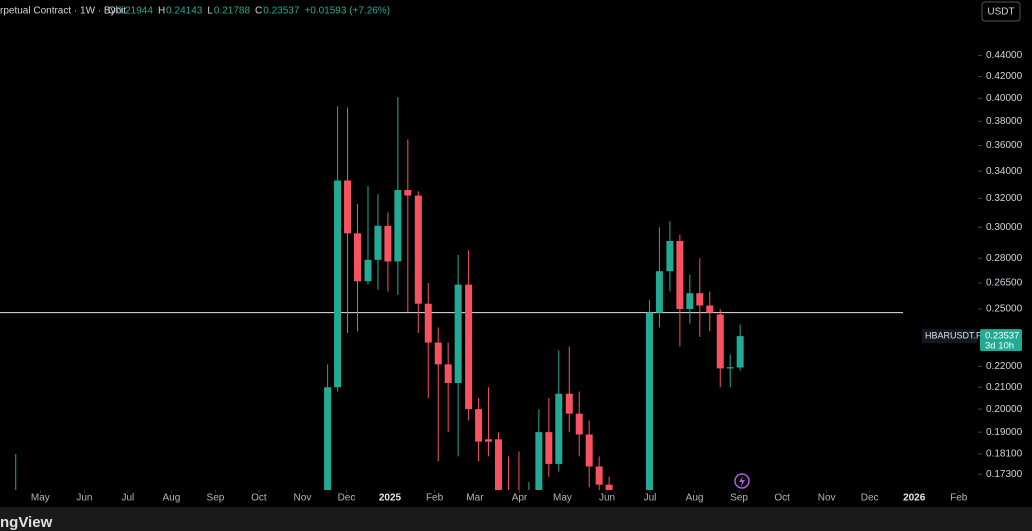 Image resolution: width=1032 pixels, height=531 pixels. I want to click on price-tag-bg, so click(1001, 340).